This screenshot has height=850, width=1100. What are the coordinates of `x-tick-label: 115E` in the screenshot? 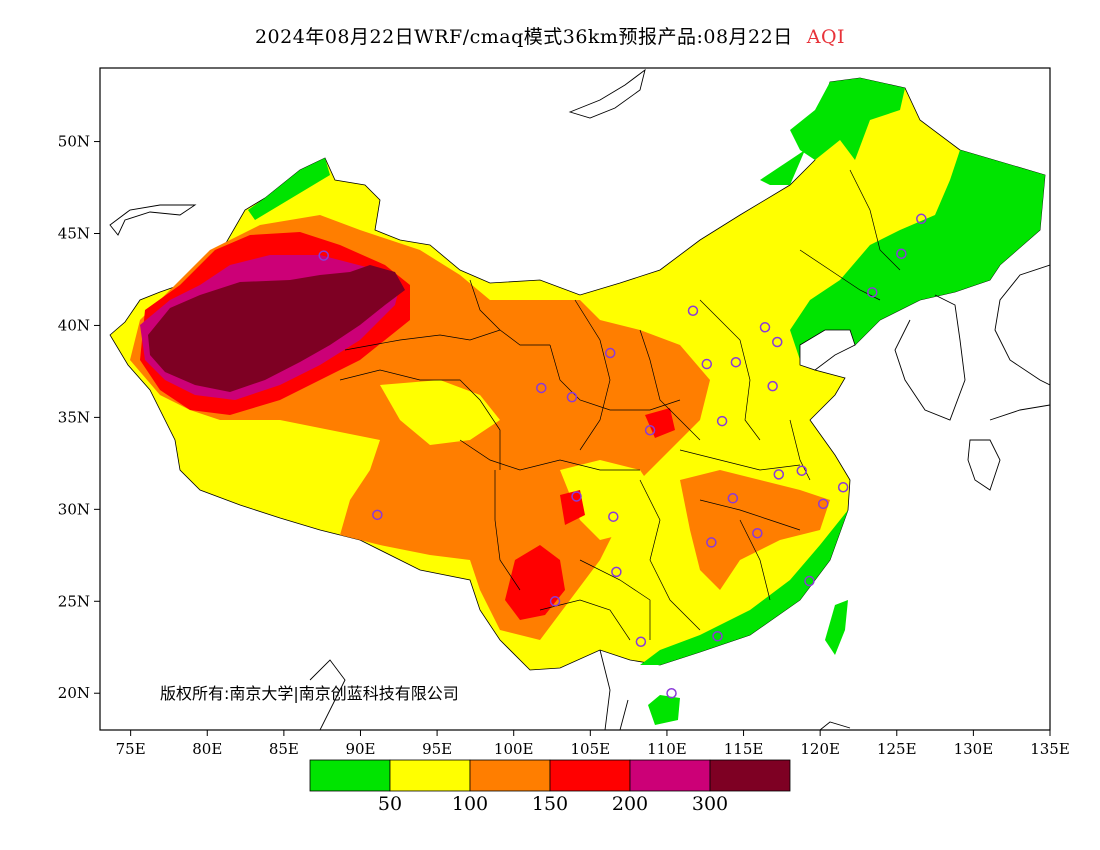 It's located at (744, 749).